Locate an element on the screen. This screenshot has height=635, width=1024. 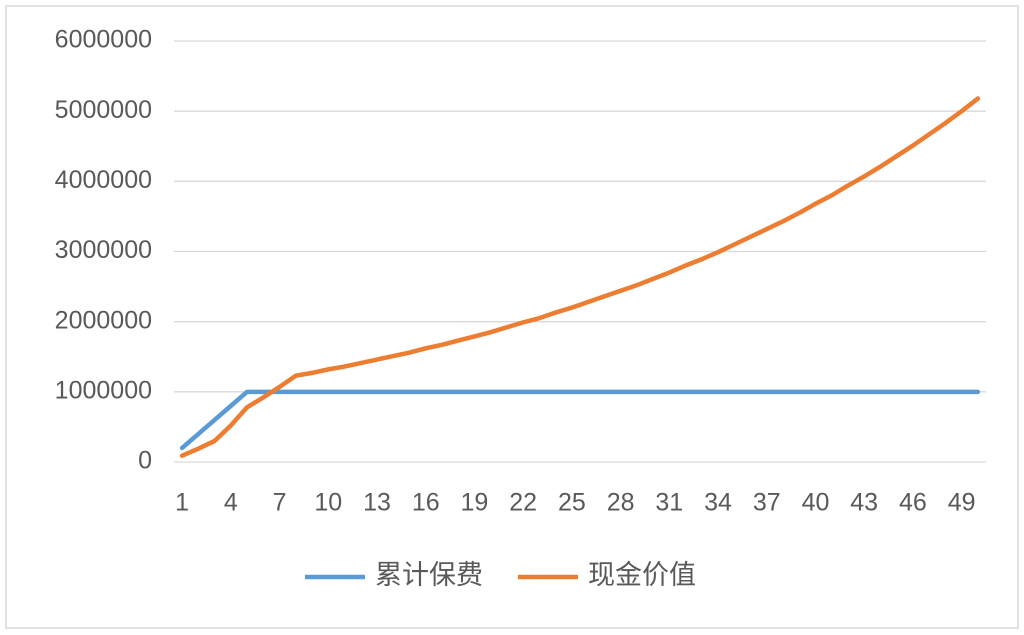
x-tick-label: 22 is located at coordinates (523, 503).